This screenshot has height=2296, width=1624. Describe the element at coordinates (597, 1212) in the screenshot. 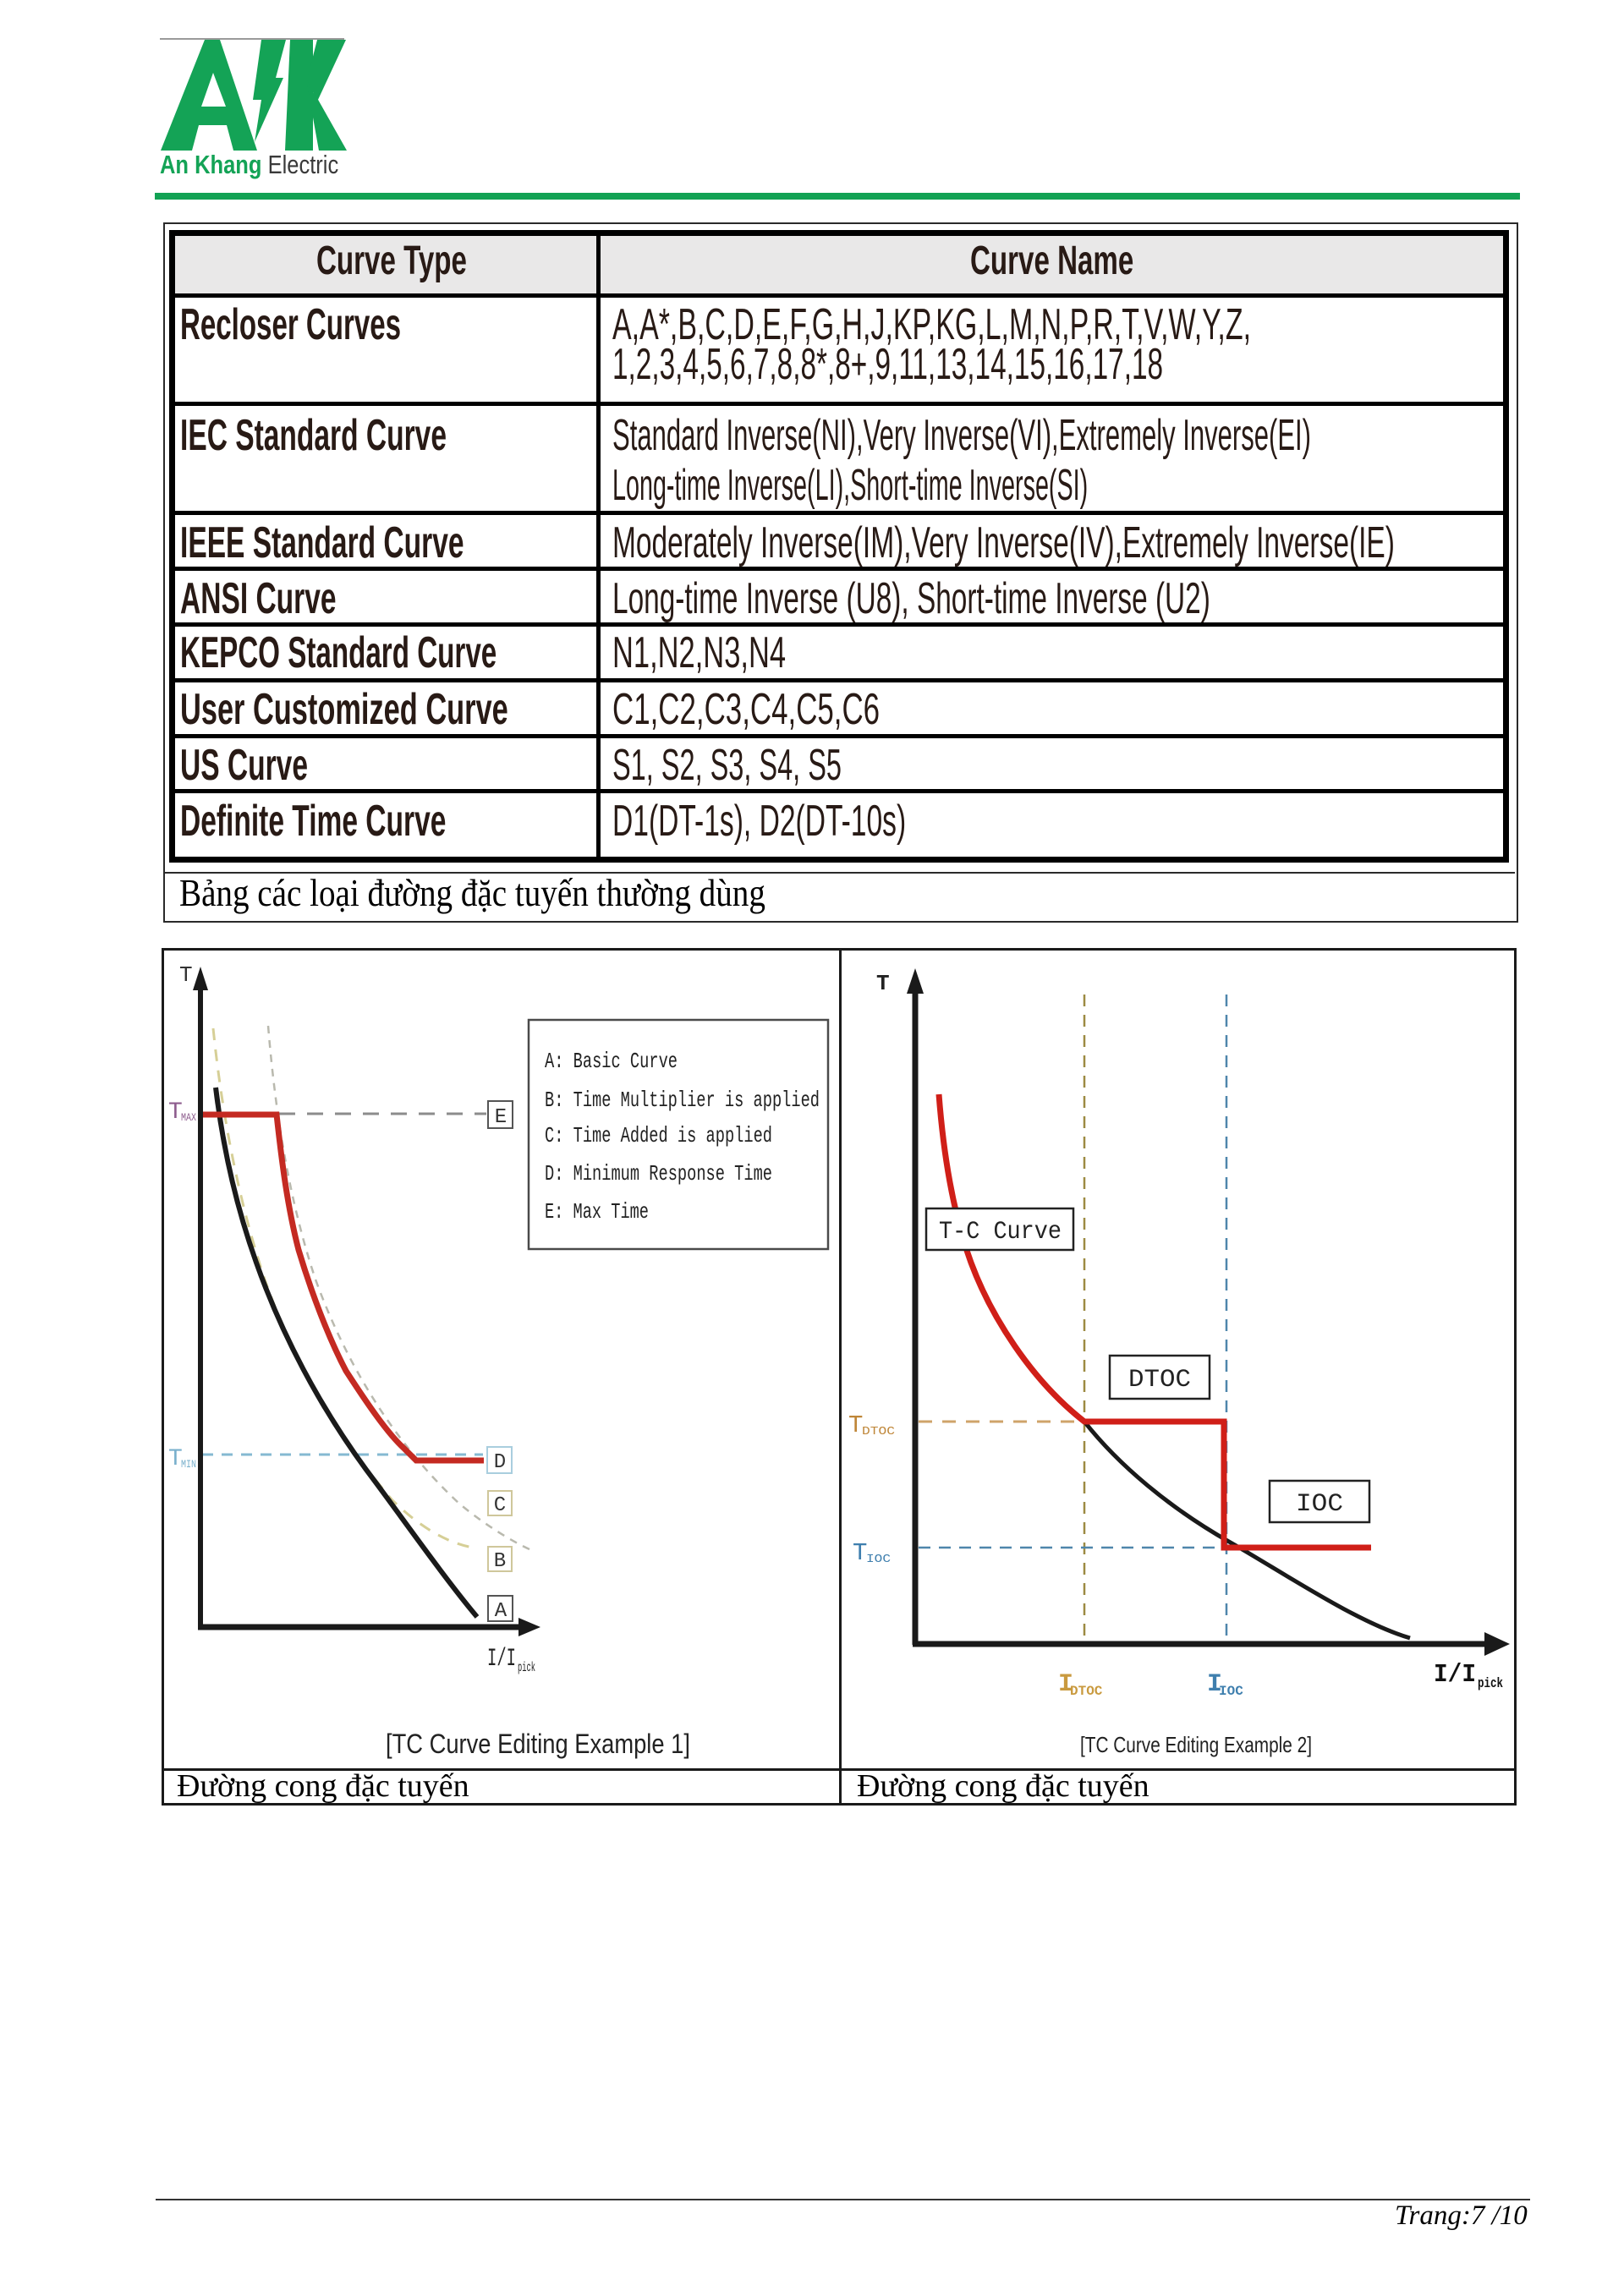

I see `svg-text: E: Max Time` at that location.